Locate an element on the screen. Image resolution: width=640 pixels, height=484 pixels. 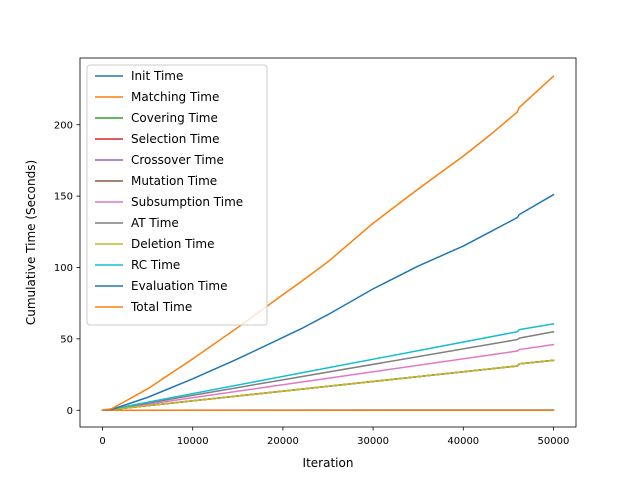
y-tick-label: 0 is located at coordinates (70, 411).